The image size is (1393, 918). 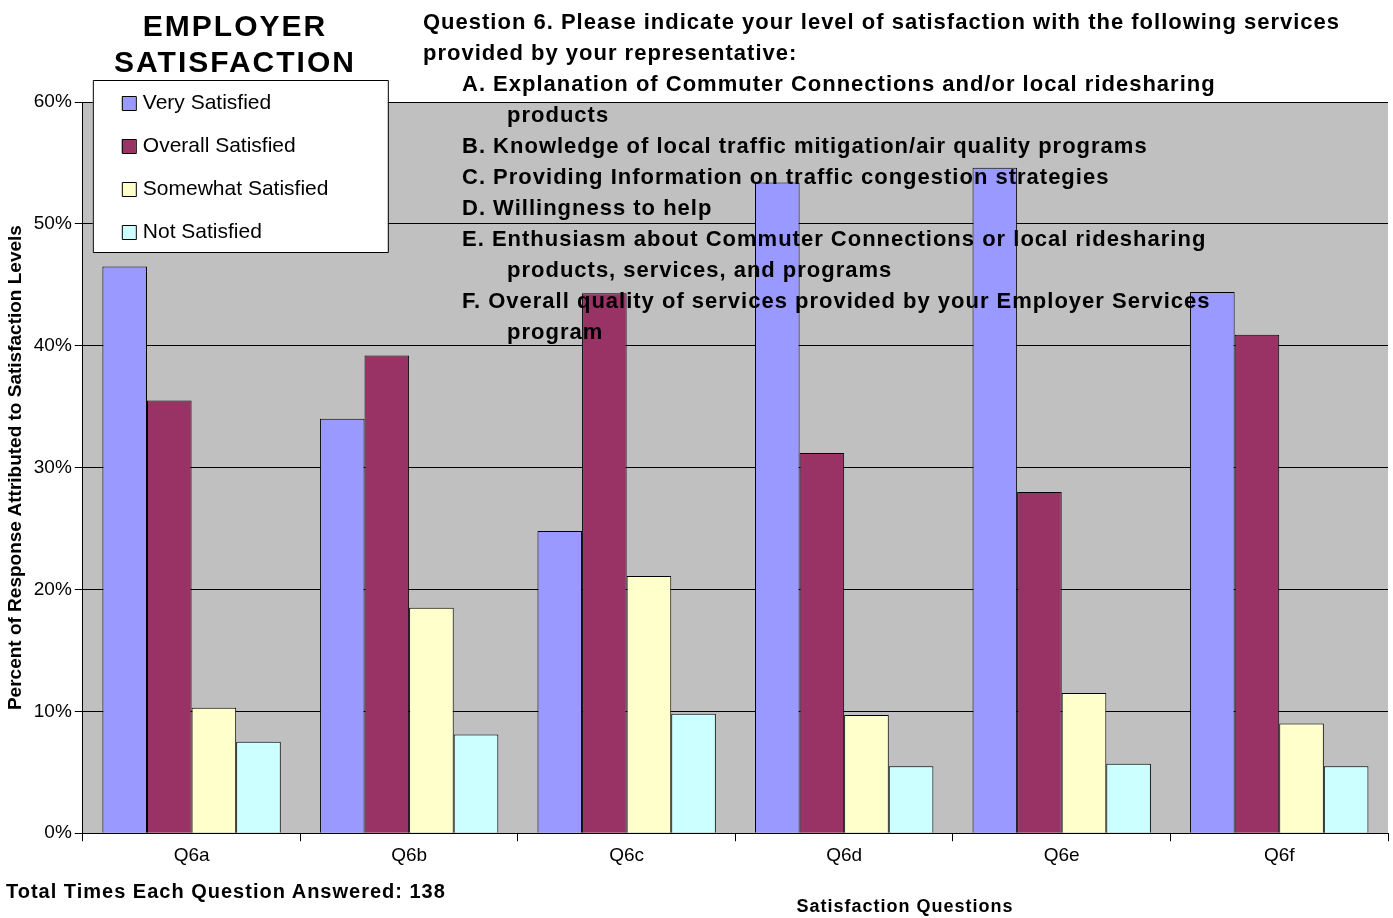 What do you see at coordinates (844, 854) in the screenshot?
I see `x-tick-label: Q6d` at bounding box center [844, 854].